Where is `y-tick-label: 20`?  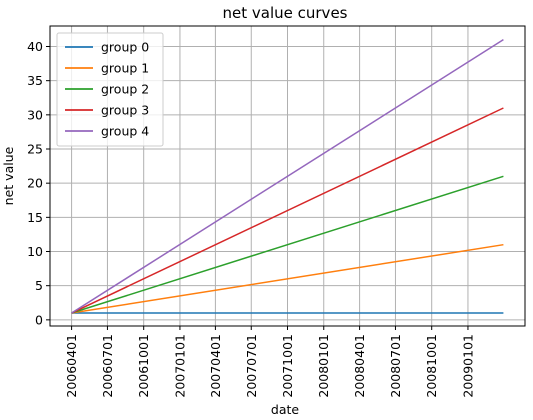
y-tick-label: 20 is located at coordinates (35, 183).